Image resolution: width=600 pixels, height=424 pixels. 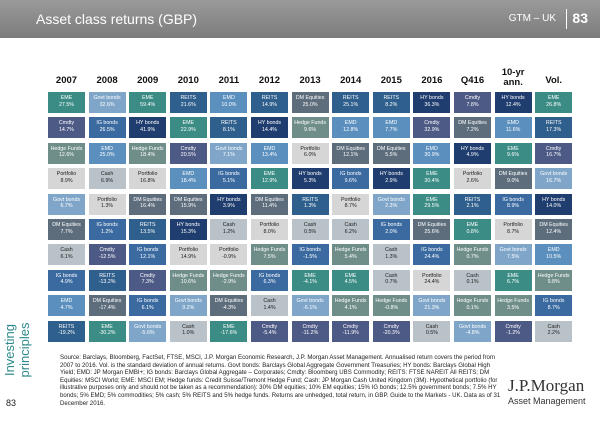 I want to click on asset-cell: Cash 1.0%, so click(x=188, y=331).